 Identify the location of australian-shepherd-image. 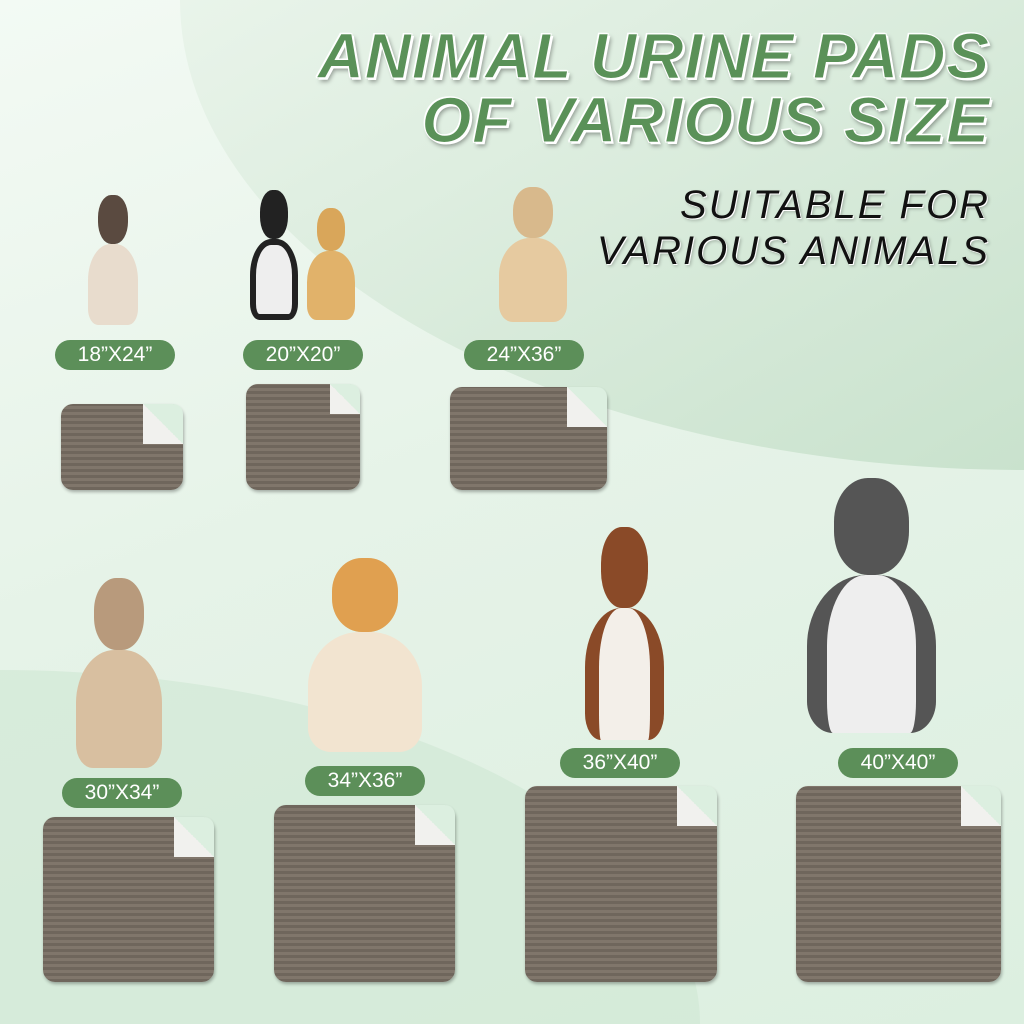
(624, 633).